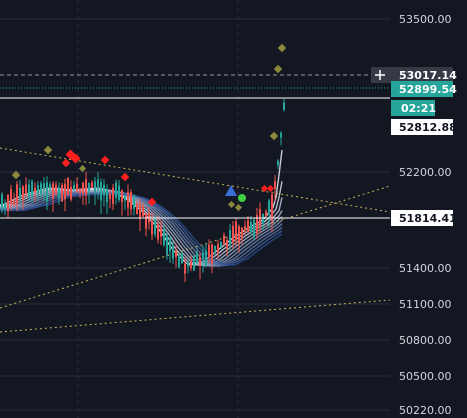  I want to click on horizontal-line-tag-lower: 51814.41, so click(424, 218).